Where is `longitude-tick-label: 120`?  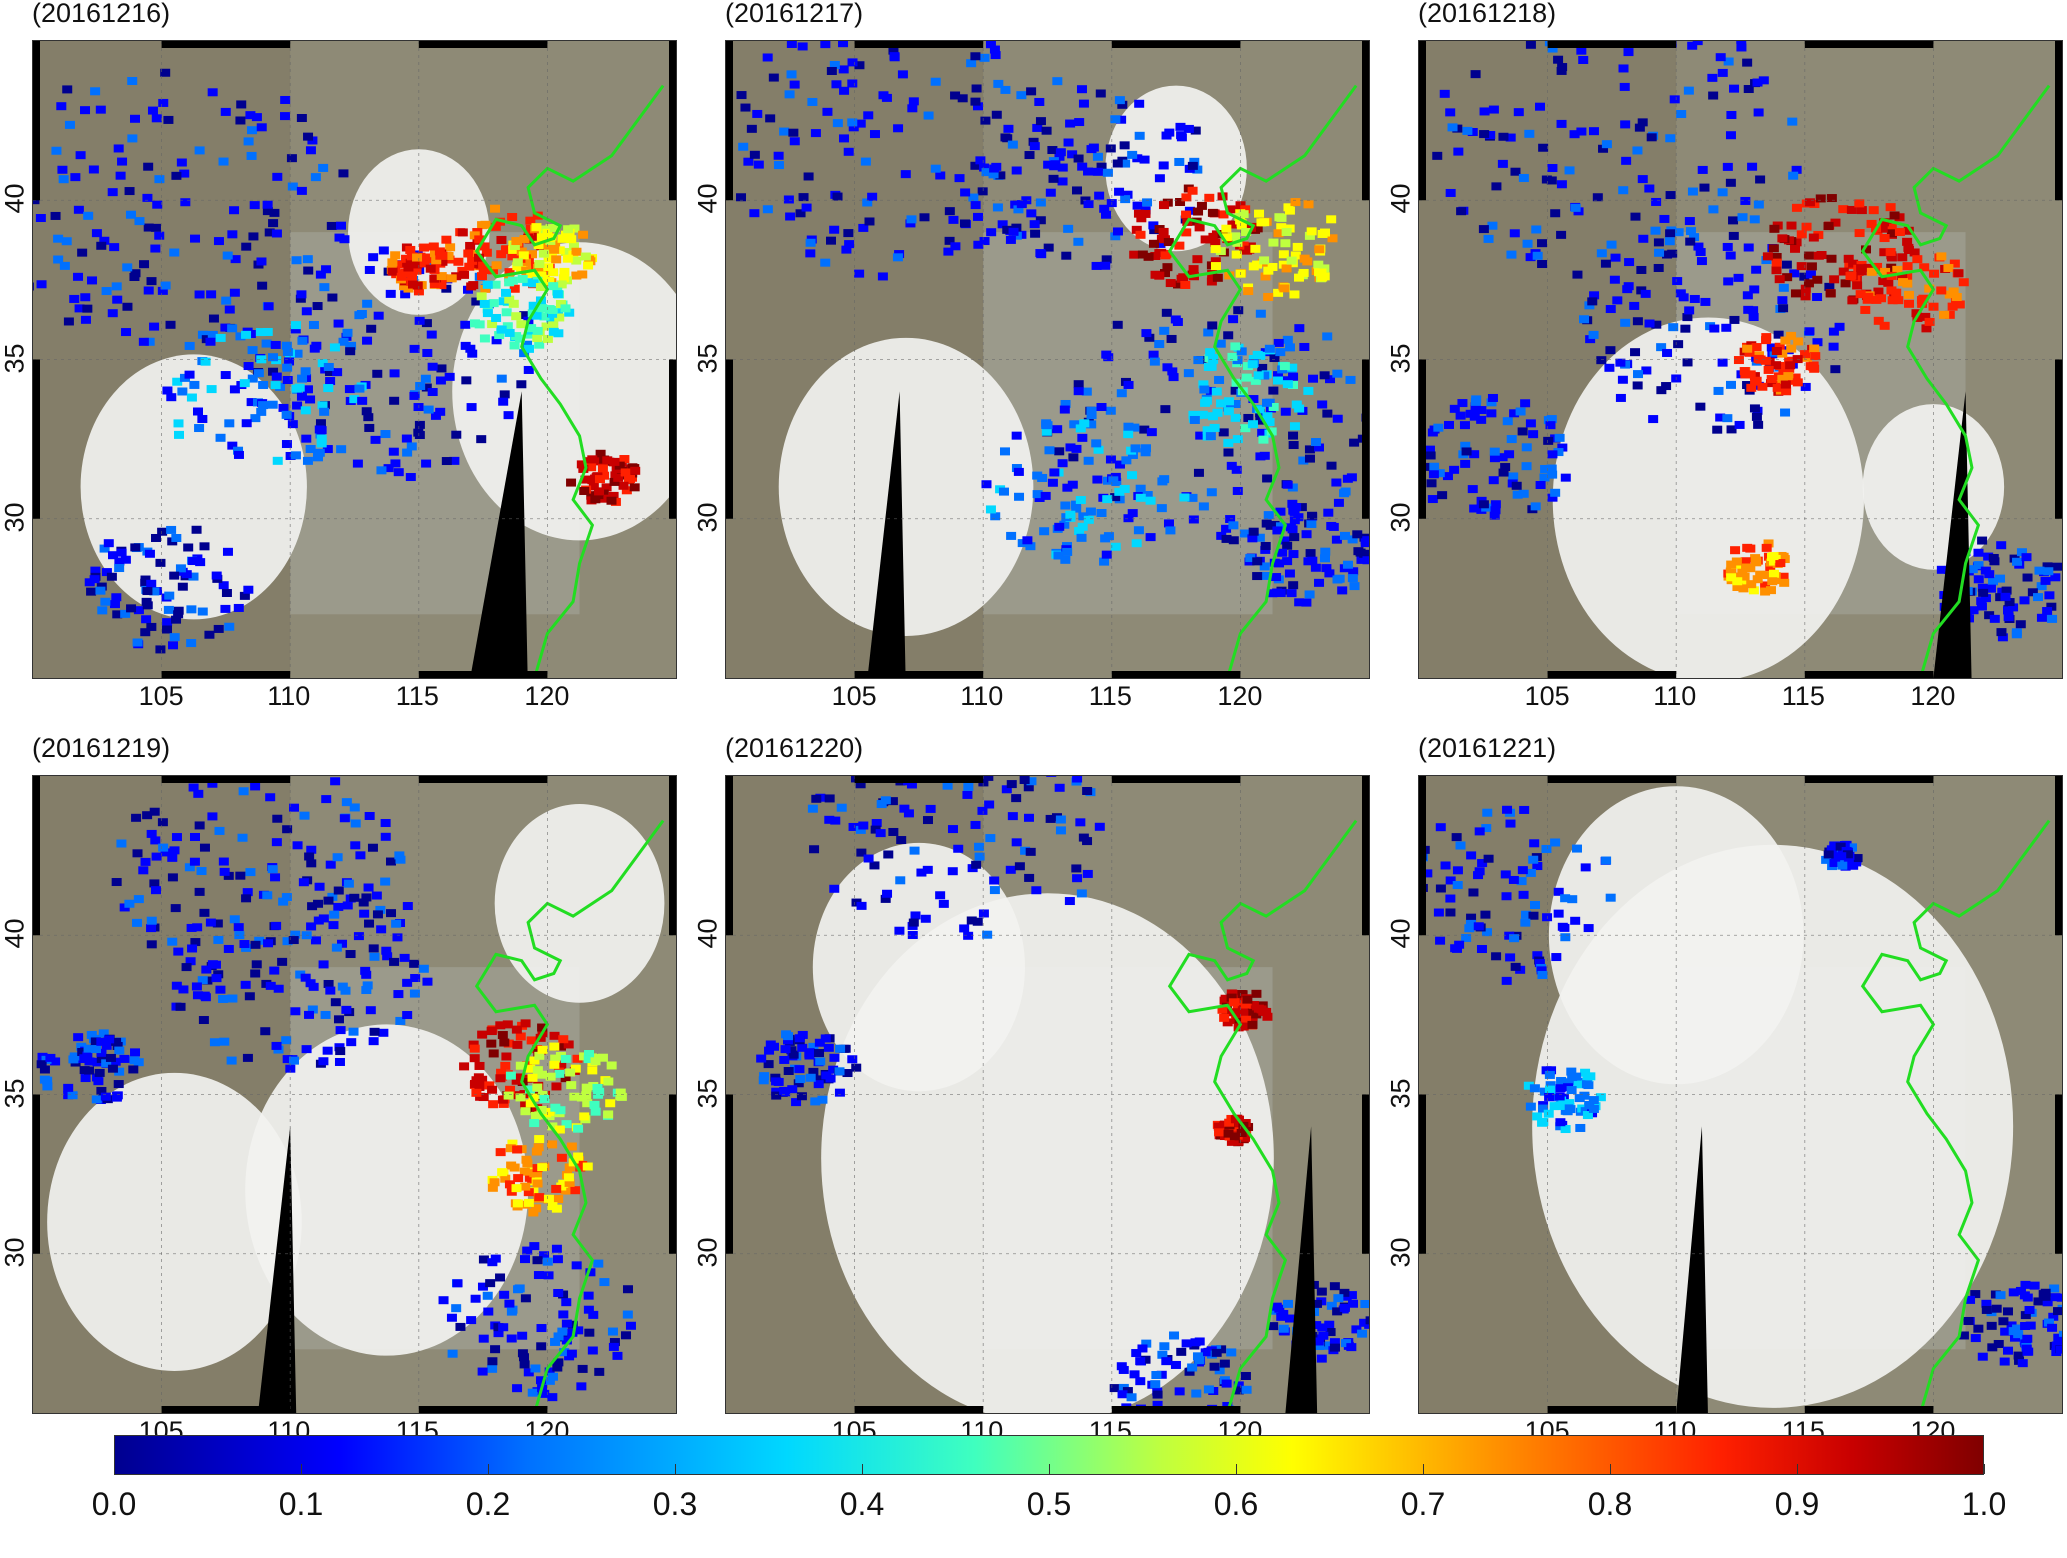 longitude-tick-label: 120 is located at coordinates (547, 696).